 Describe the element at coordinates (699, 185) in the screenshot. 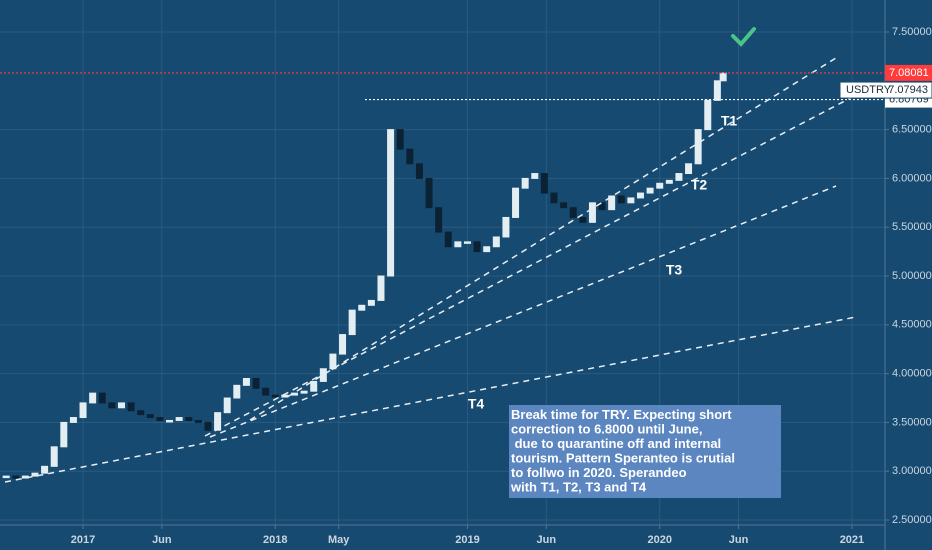

I see `trendline-label: T2` at that location.